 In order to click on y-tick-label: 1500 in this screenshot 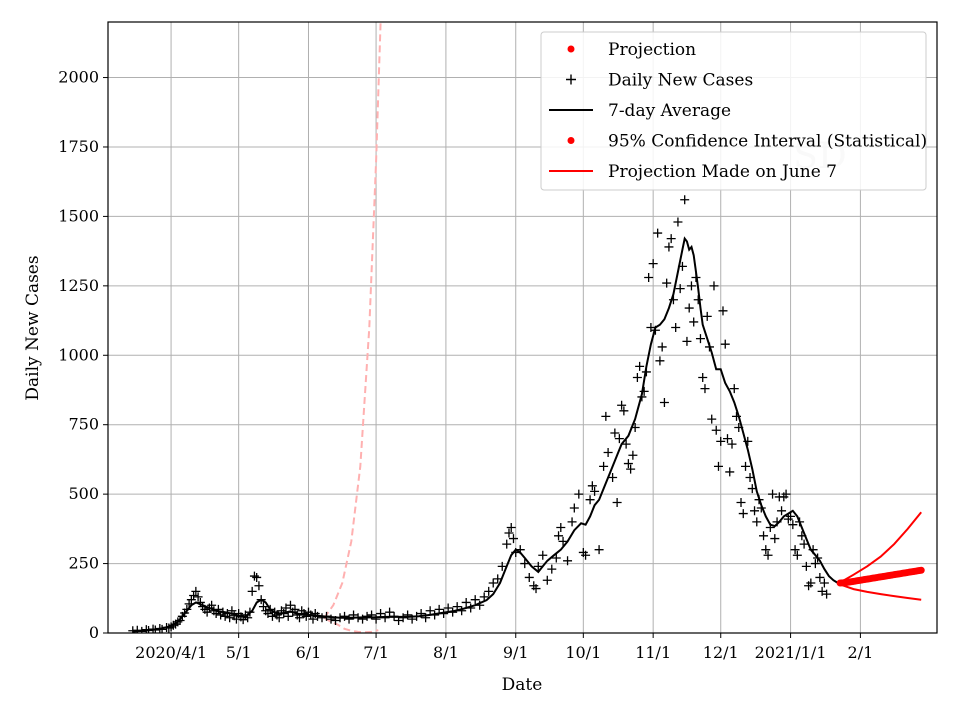, I will do `click(78, 215)`.